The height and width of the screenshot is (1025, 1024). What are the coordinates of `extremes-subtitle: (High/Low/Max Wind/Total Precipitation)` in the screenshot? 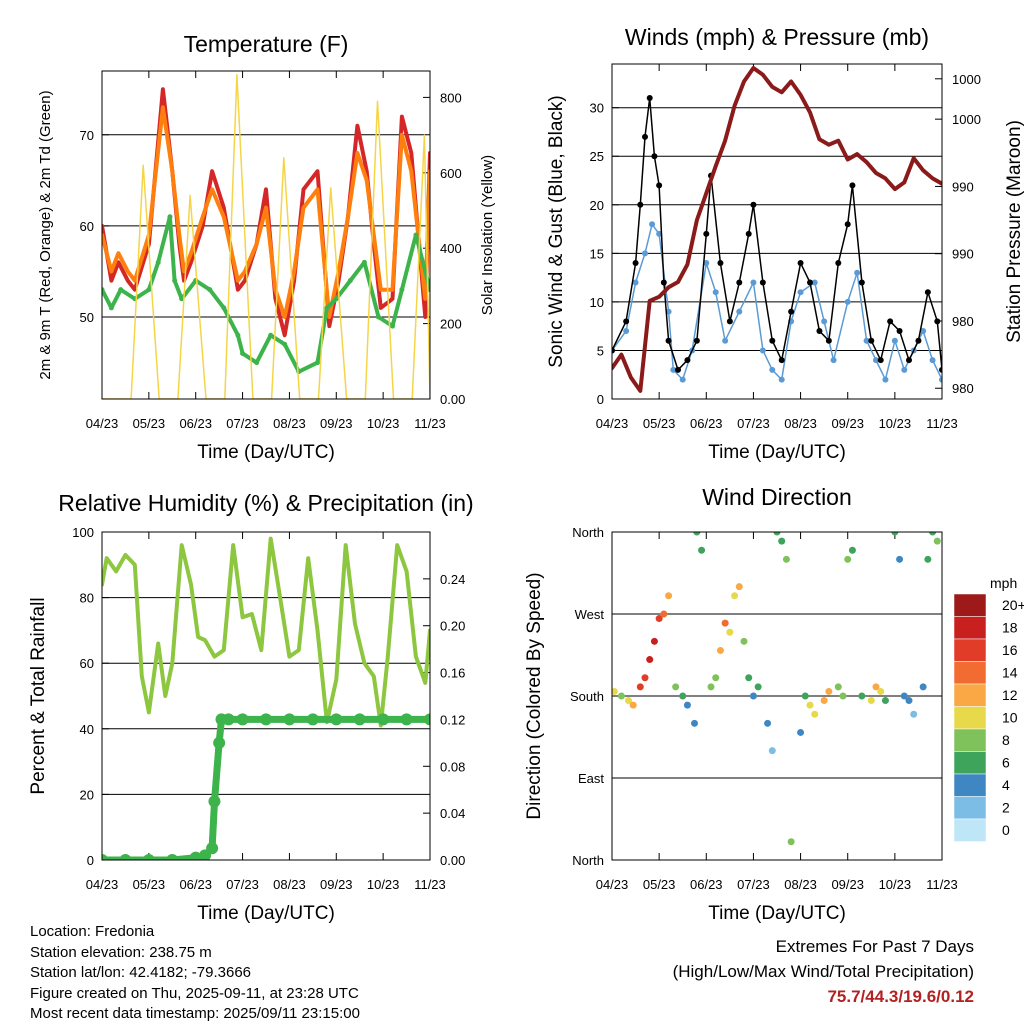 It's located at (823, 971).